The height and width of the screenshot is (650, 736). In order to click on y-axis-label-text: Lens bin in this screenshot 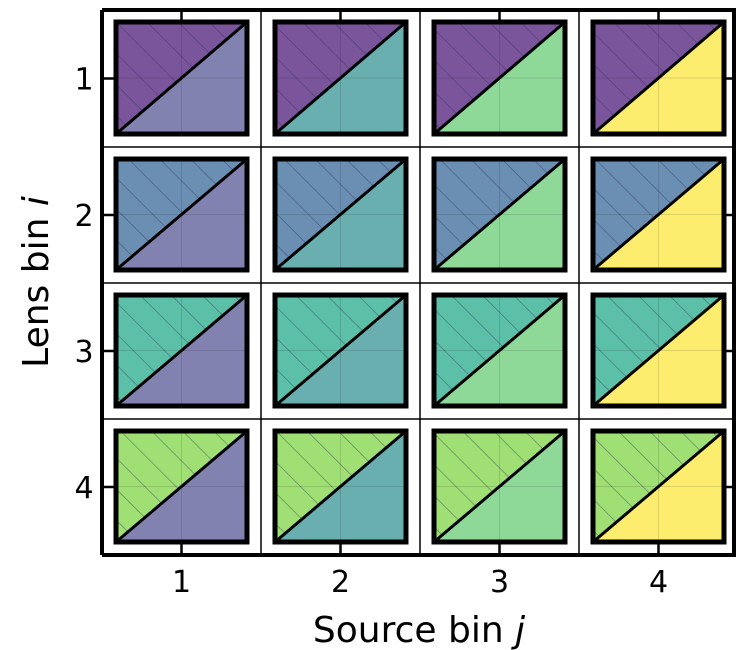, I will do `click(36, 293)`.